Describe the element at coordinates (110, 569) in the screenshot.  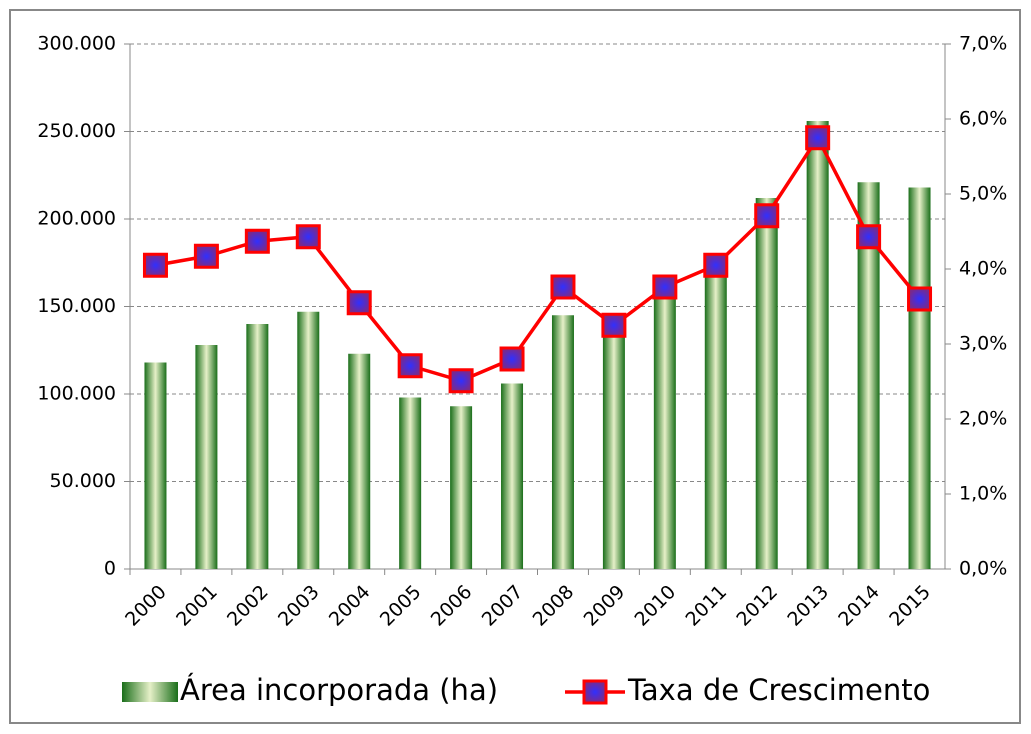
I see `y-tick-label: 0` at that location.